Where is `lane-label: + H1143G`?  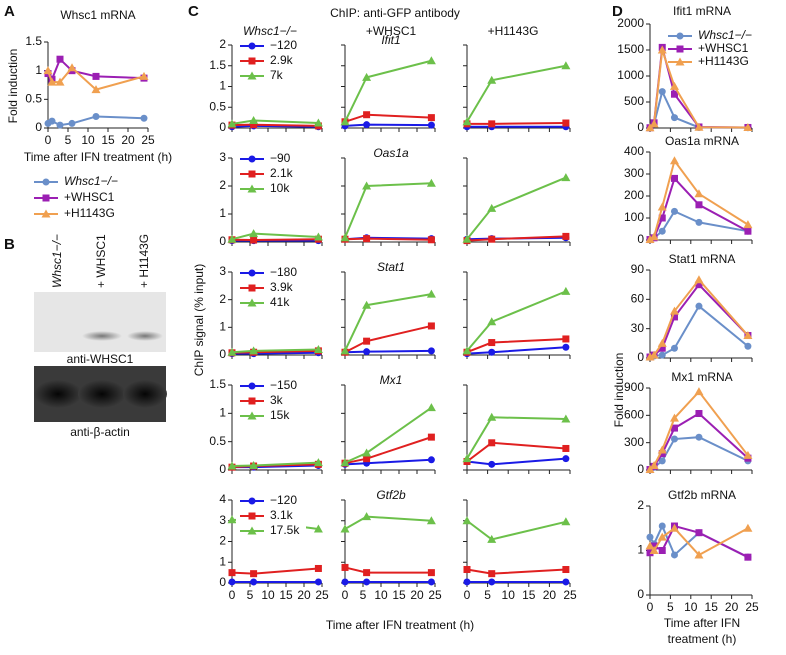 lane-label: + H1143G is located at coordinates (144, 261).